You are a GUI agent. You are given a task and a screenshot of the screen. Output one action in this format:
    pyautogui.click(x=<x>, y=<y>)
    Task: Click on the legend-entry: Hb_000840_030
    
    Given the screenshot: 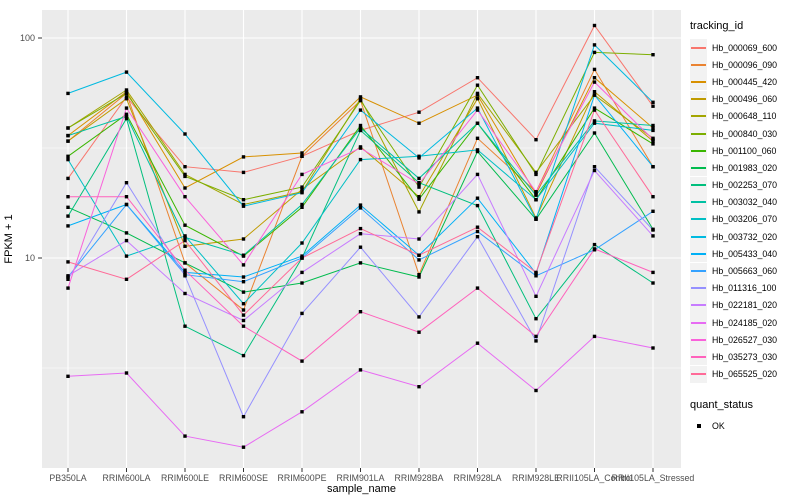 What is the action you would take?
    pyautogui.click(x=745, y=134)
    